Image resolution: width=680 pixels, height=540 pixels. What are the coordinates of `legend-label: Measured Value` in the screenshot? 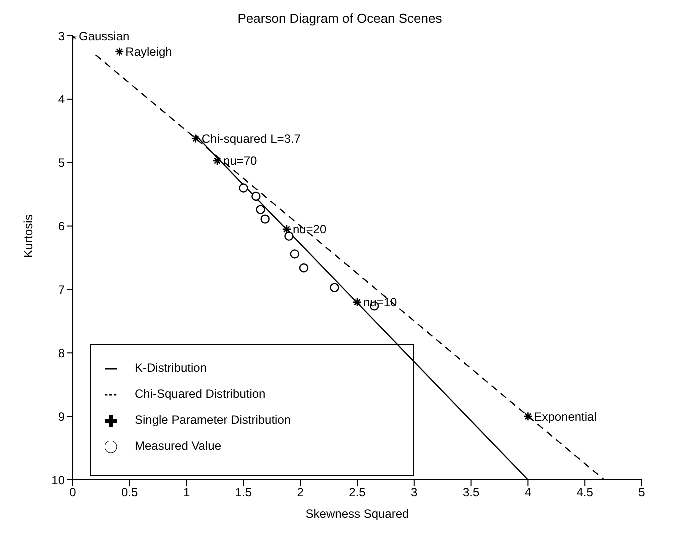 It's located at (178, 446).